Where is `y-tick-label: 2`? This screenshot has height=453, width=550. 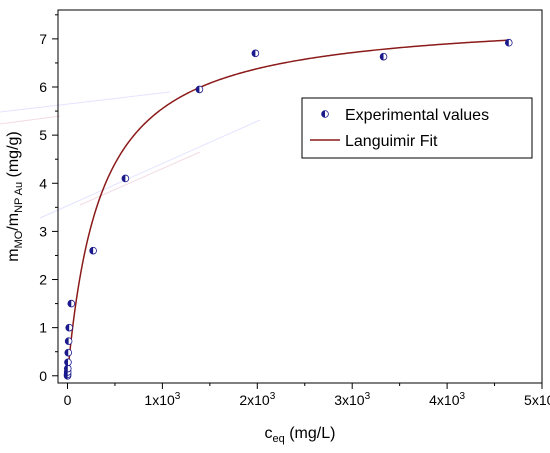
y-tick-label: 2 is located at coordinates (43, 280).